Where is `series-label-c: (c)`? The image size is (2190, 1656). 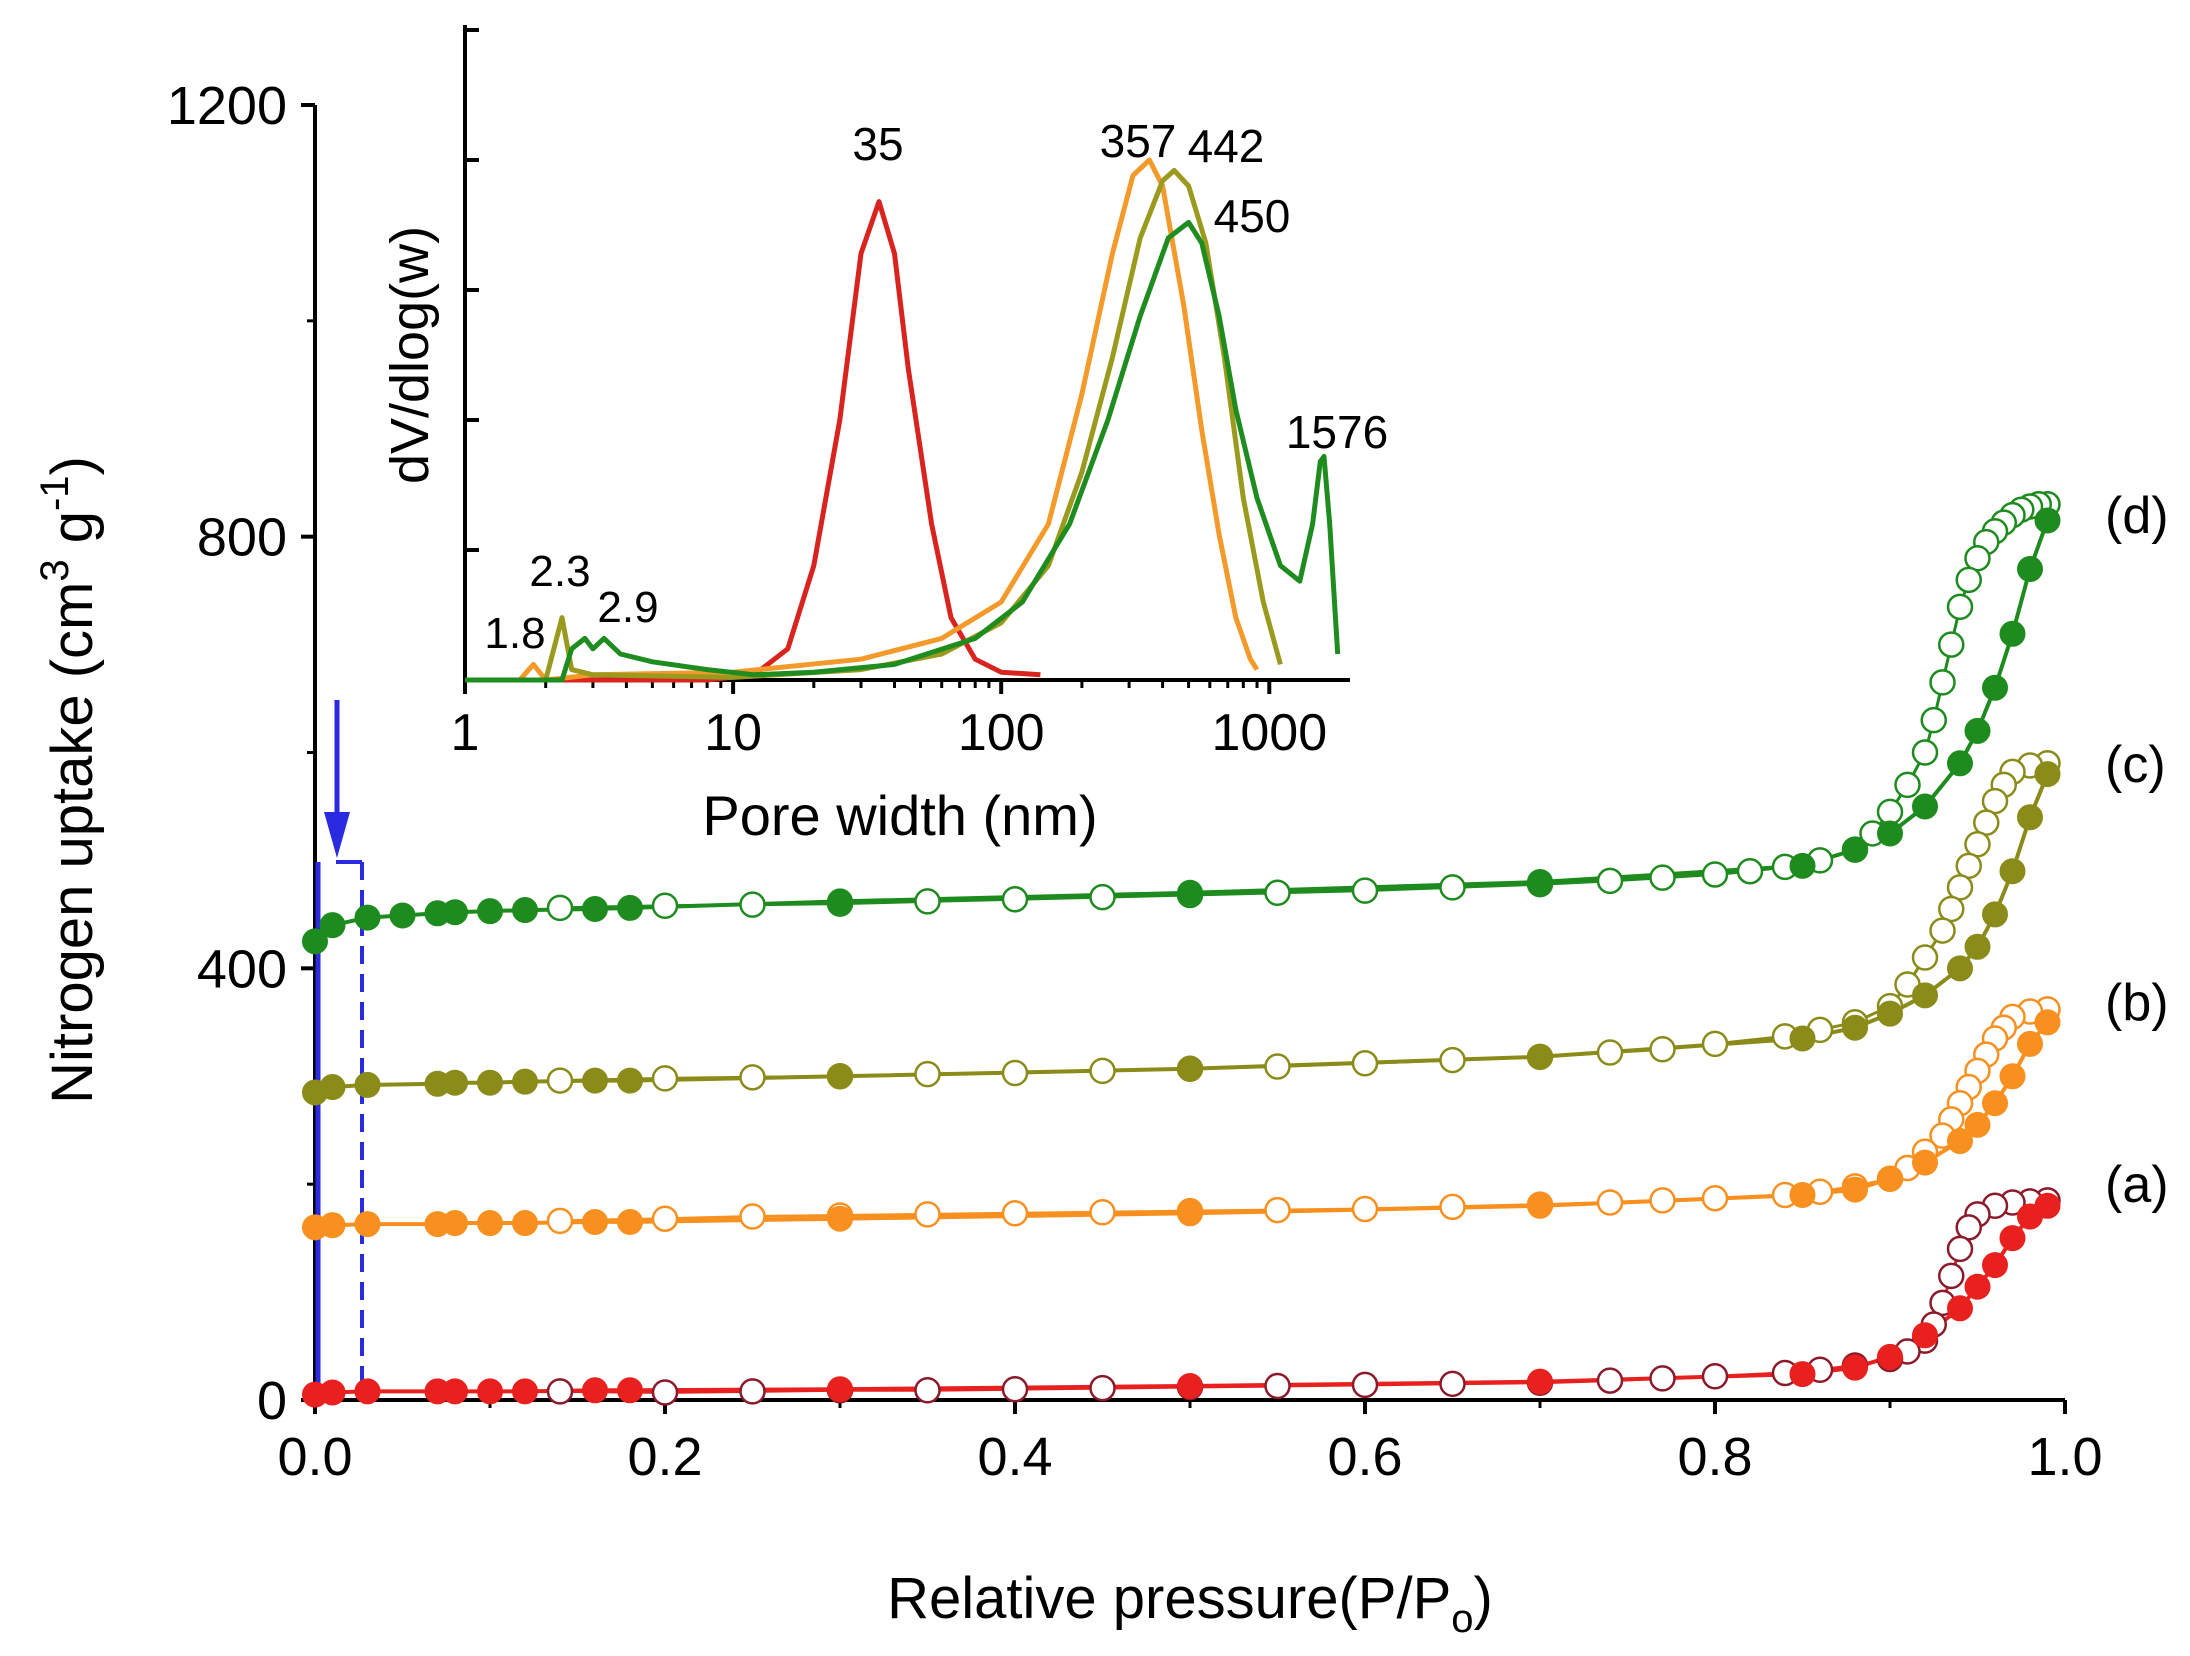 series-label-c: (c) is located at coordinates (2135, 765).